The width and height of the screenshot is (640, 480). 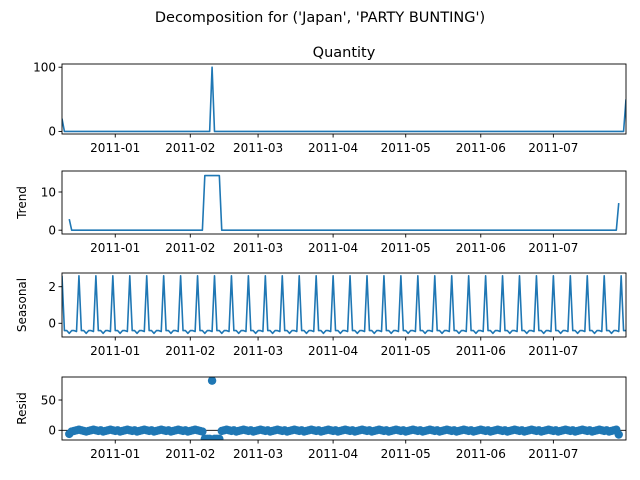 I want to click on trend-xtick-label: 2011-03, so click(x=258, y=248).